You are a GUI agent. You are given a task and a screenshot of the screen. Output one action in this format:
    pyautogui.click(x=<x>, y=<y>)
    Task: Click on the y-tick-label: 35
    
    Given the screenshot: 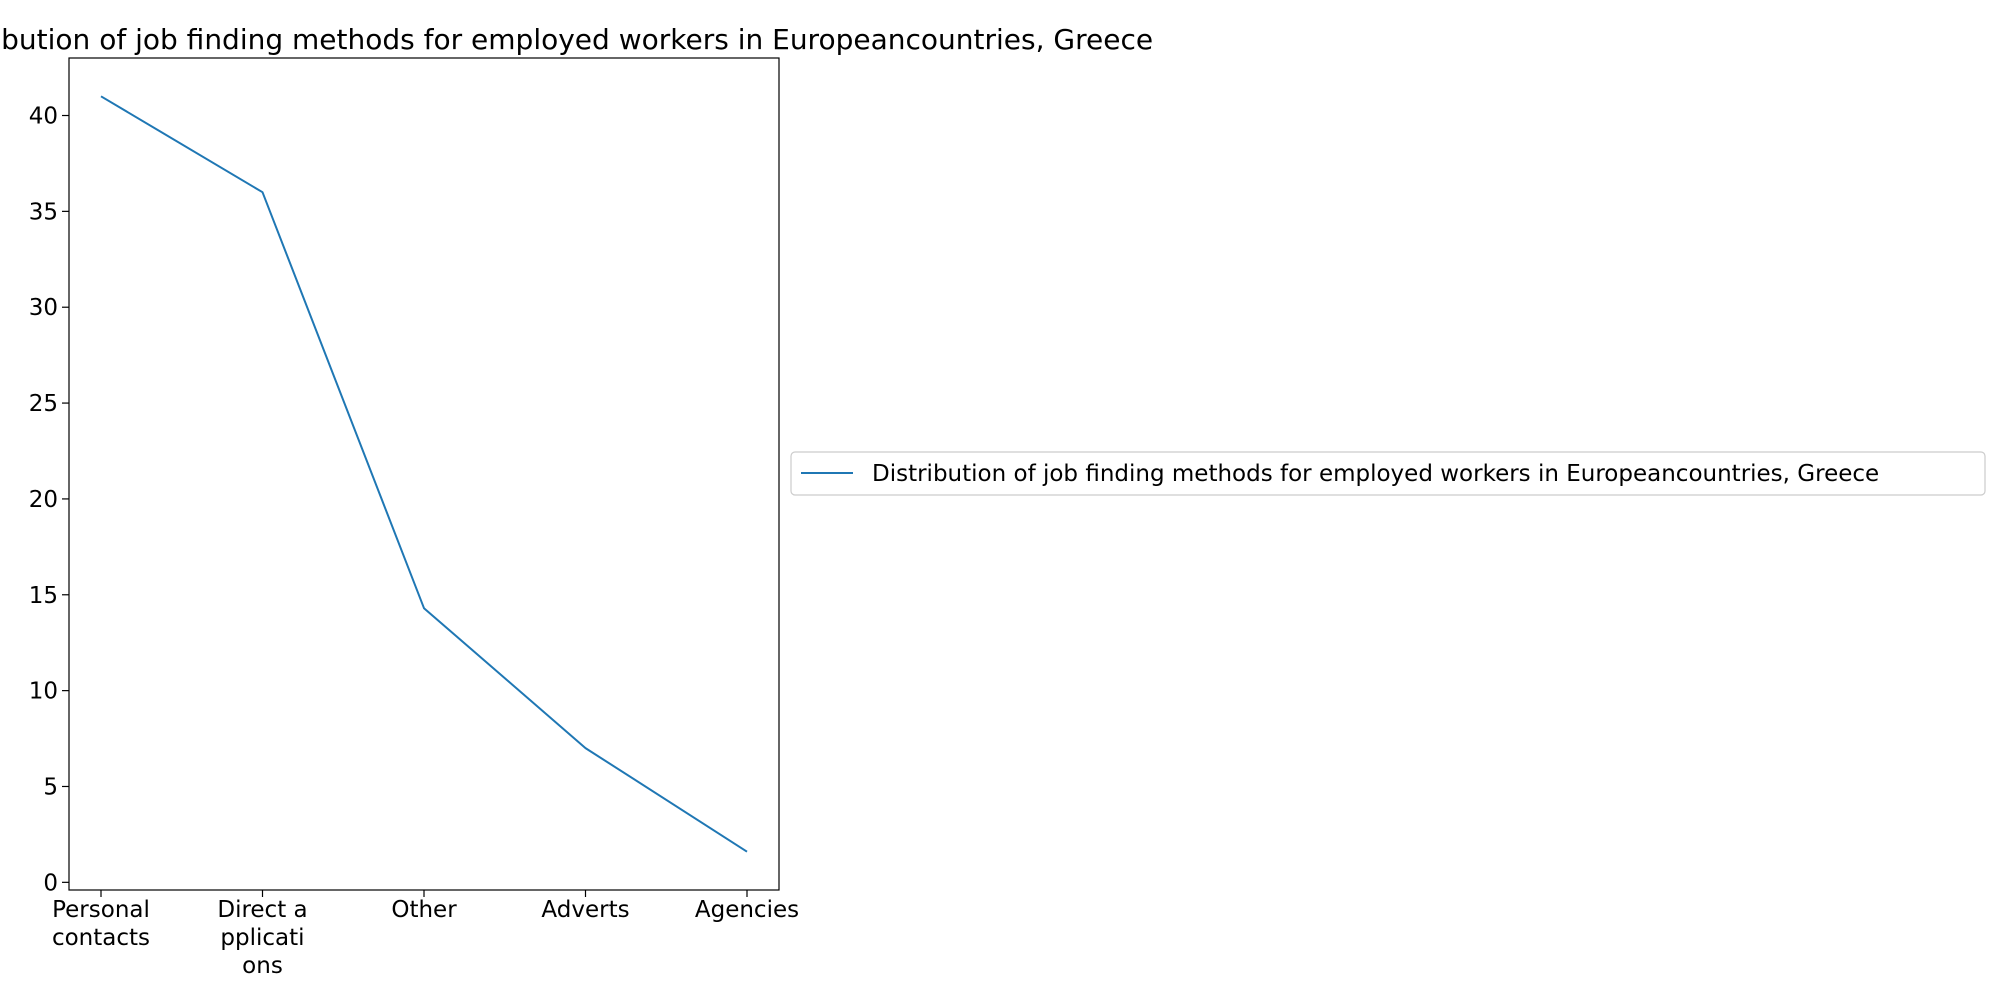 What is the action you would take?
    pyautogui.click(x=43, y=212)
    